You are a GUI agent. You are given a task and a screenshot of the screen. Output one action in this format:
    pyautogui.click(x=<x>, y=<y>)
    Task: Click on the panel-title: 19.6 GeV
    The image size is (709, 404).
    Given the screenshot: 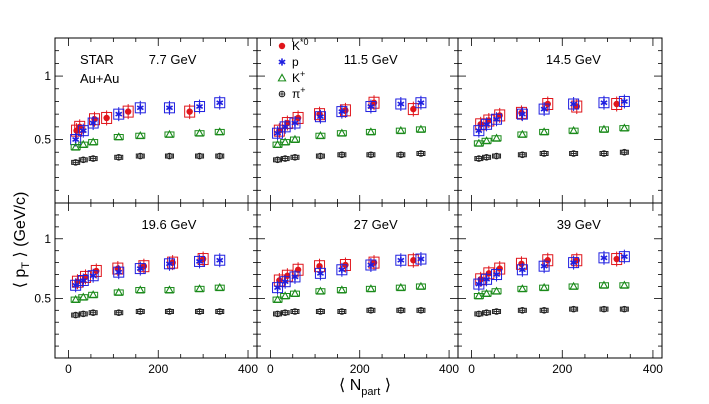 What is the action you would take?
    pyautogui.click(x=168, y=224)
    